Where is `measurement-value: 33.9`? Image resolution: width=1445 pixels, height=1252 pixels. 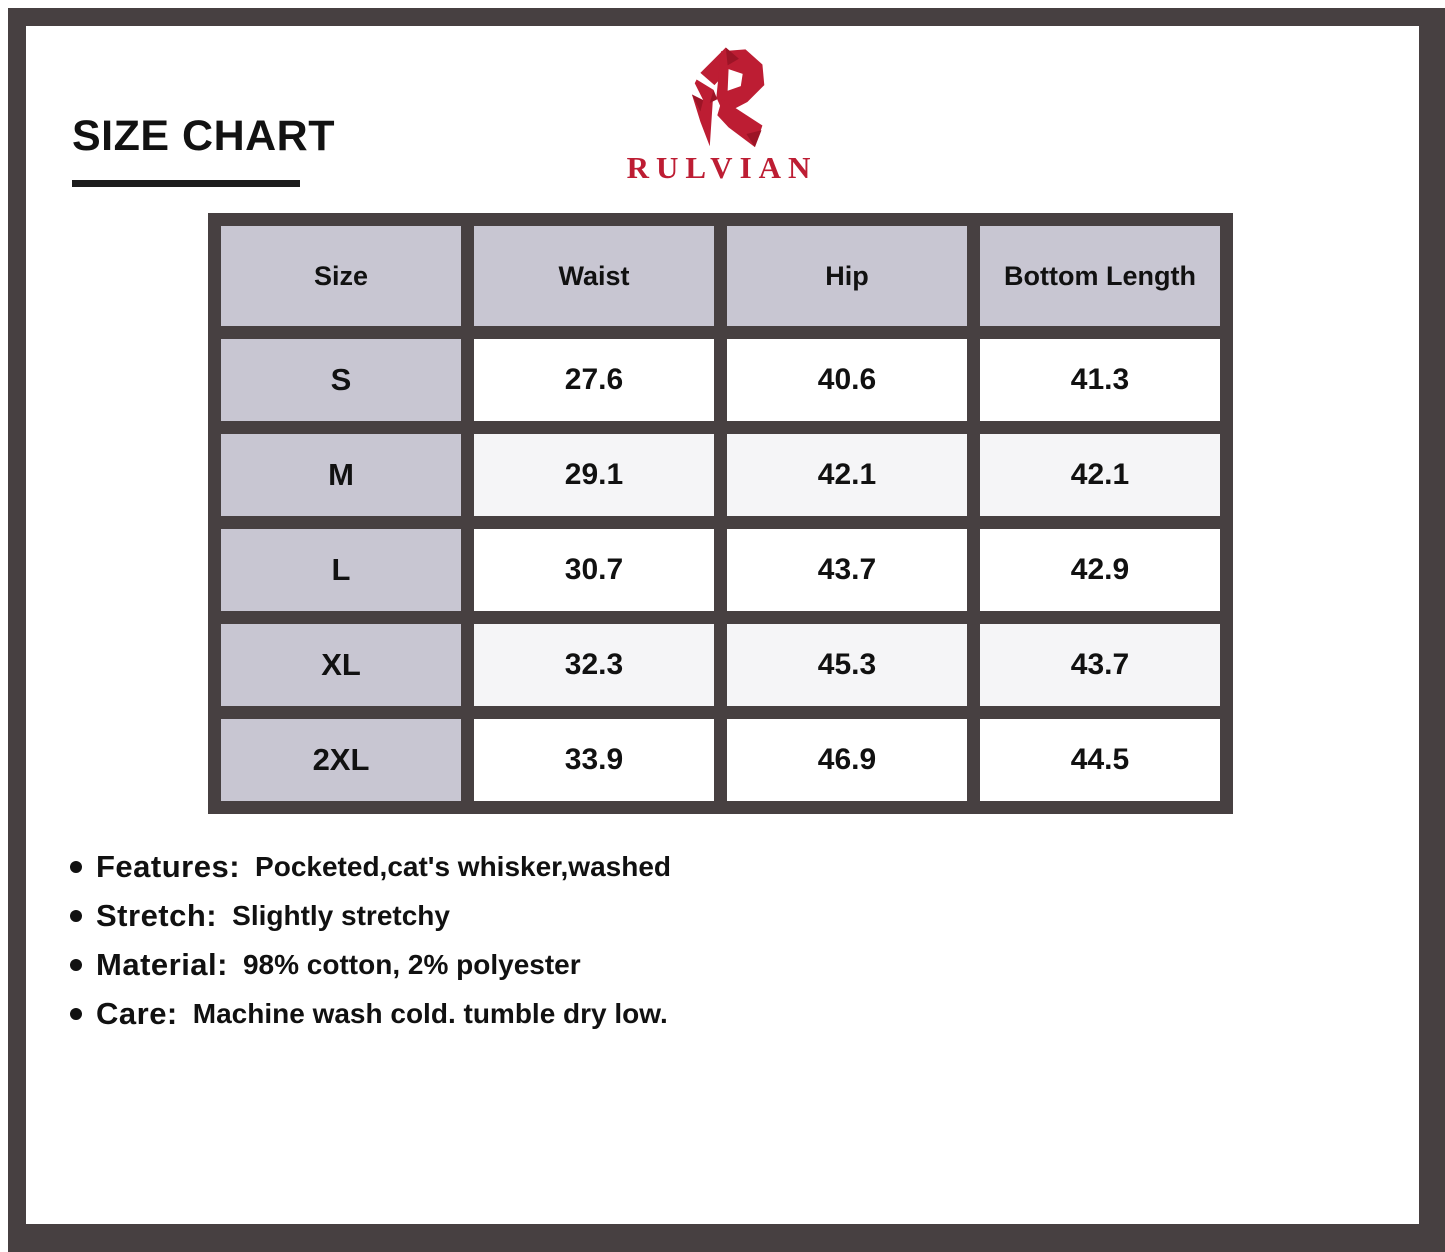 measurement-value: 33.9 is located at coordinates (594, 760).